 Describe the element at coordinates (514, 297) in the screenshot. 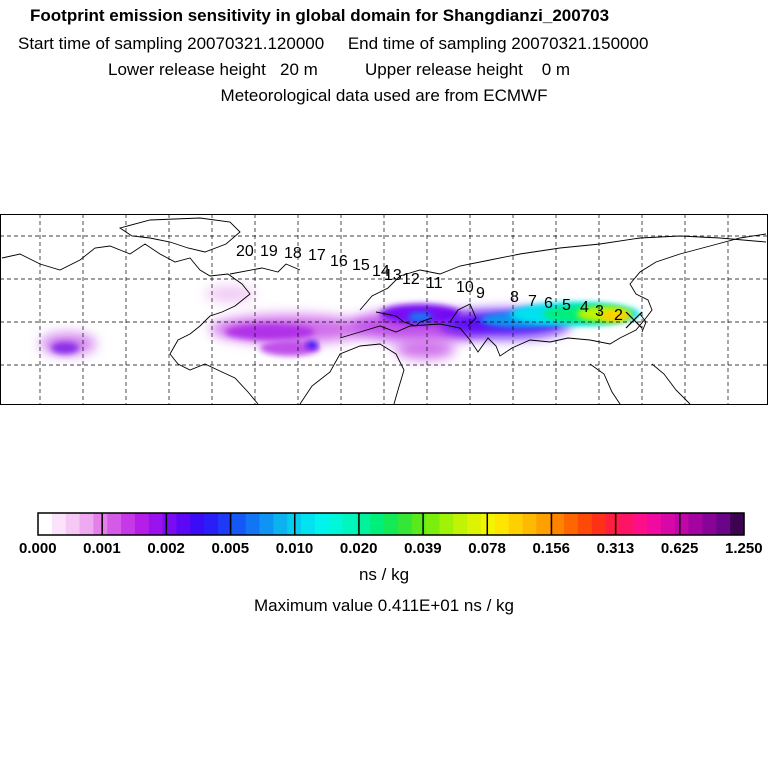

I see `trajectory-label-8: 8` at that location.